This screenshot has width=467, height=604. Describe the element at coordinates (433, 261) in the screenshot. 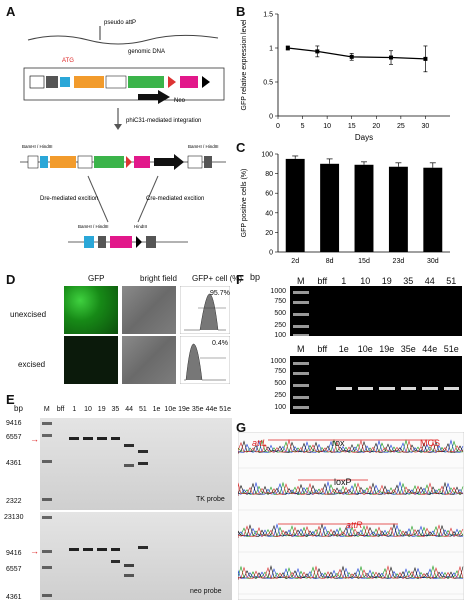

I see `c-category-label: 30d` at that location.